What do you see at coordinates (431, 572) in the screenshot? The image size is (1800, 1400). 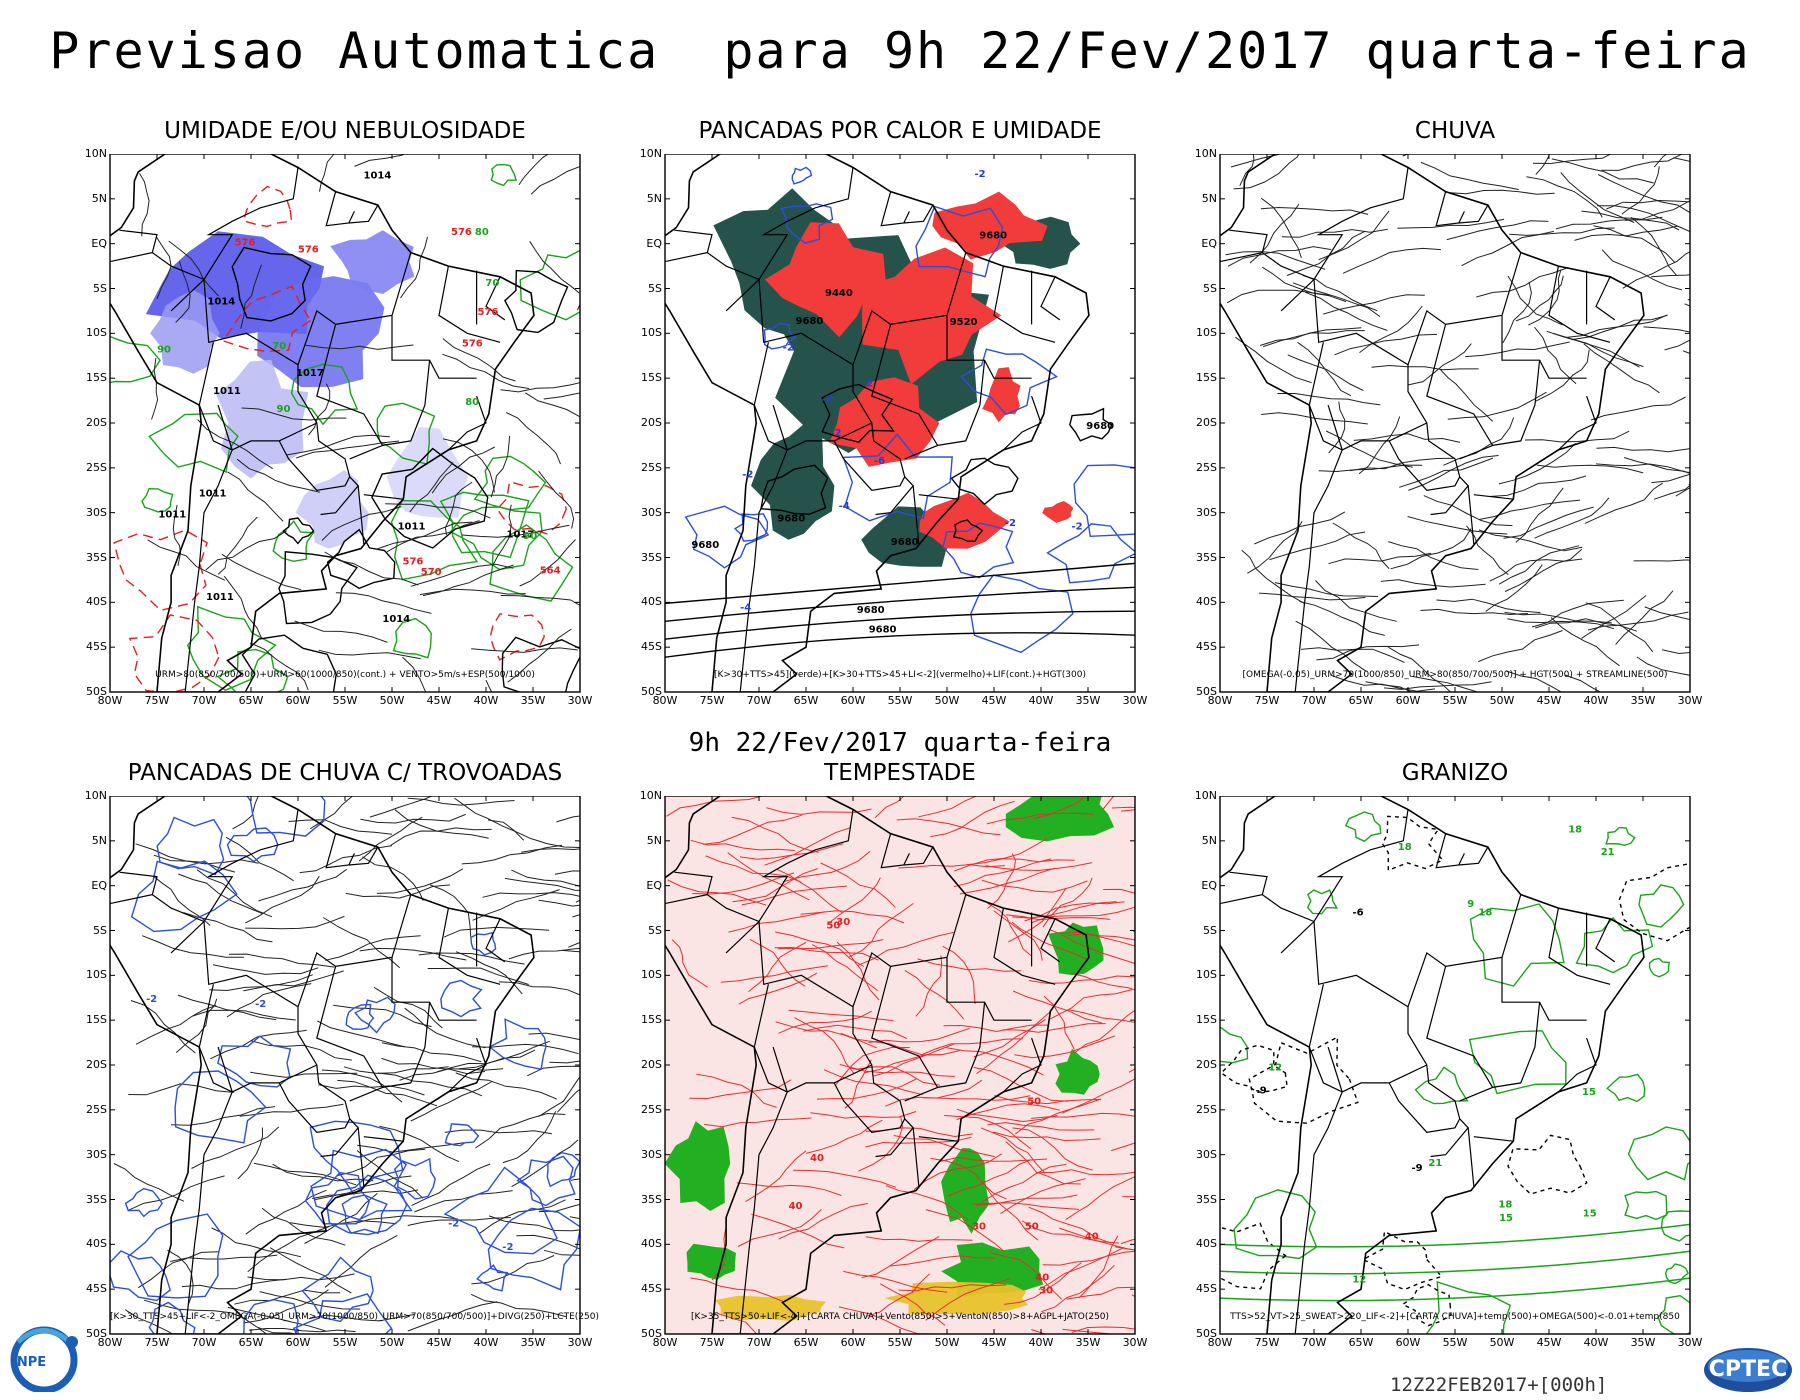 I see `contour-label: 570` at bounding box center [431, 572].